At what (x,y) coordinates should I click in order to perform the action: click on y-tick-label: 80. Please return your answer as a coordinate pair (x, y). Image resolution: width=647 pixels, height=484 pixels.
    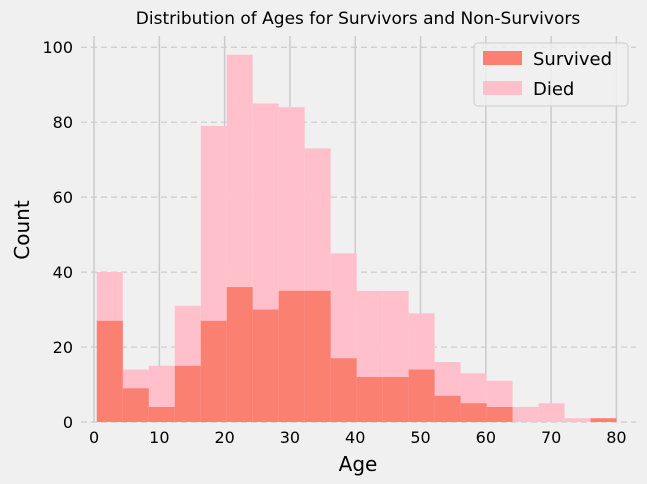
    Looking at the image, I should click on (63, 122).